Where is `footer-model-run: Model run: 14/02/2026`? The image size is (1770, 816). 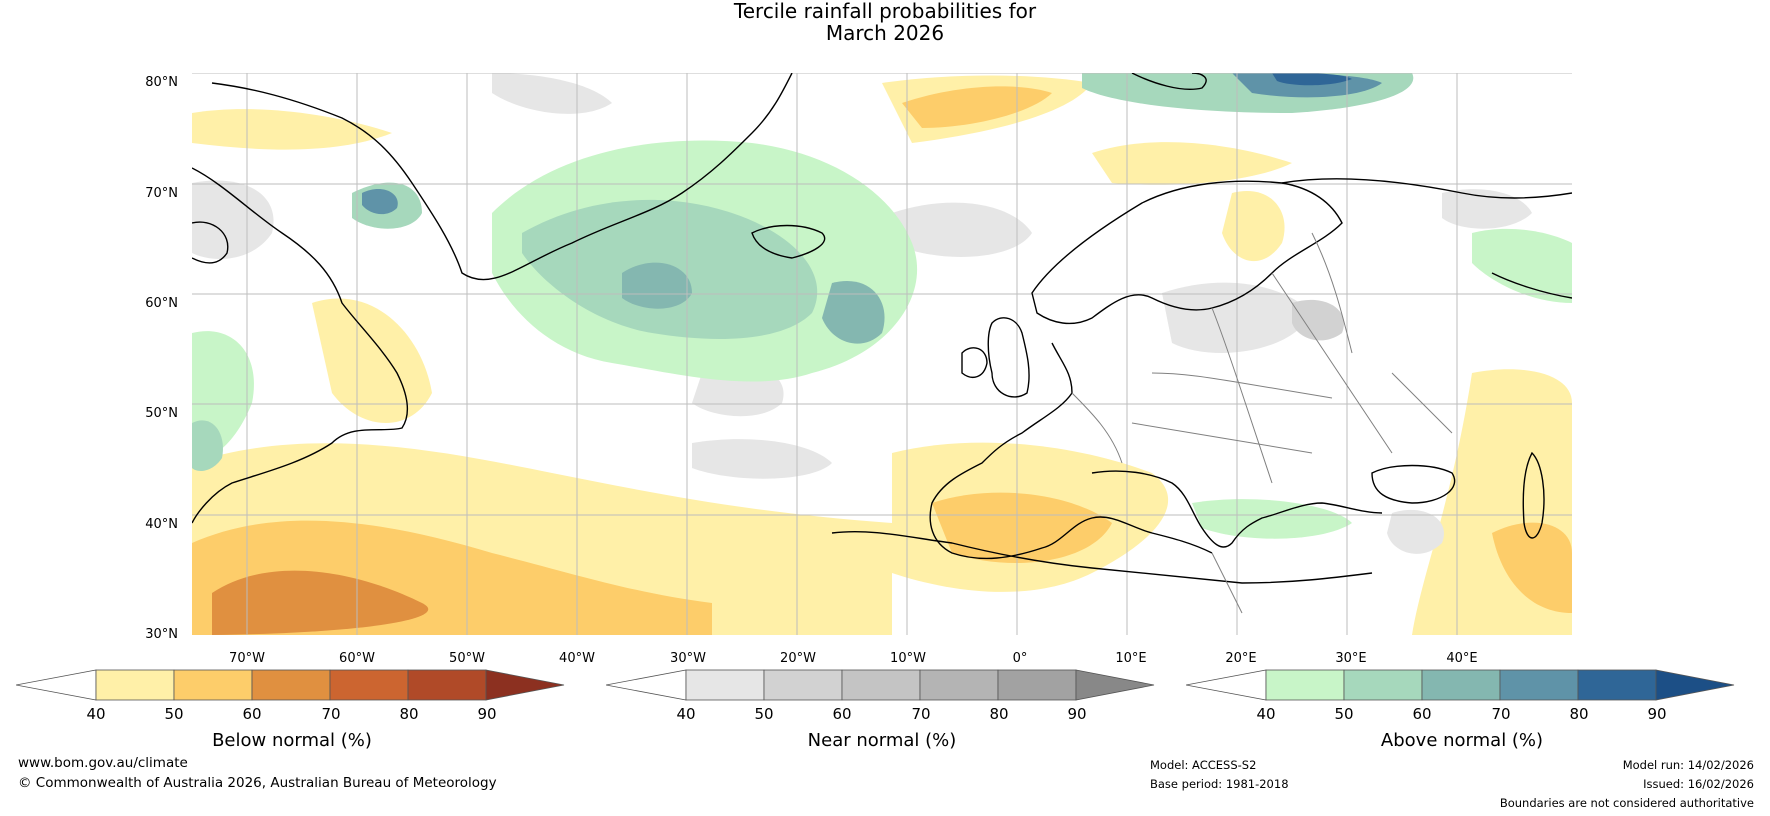
footer-model-run: Model run: 14/02/2026 is located at coordinates (1688, 765).